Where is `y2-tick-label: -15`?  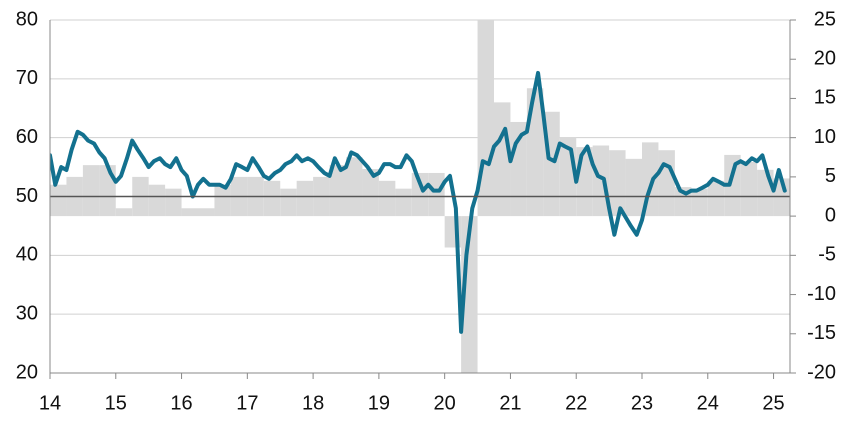
y2-tick-label: -15 is located at coordinates (821, 333).